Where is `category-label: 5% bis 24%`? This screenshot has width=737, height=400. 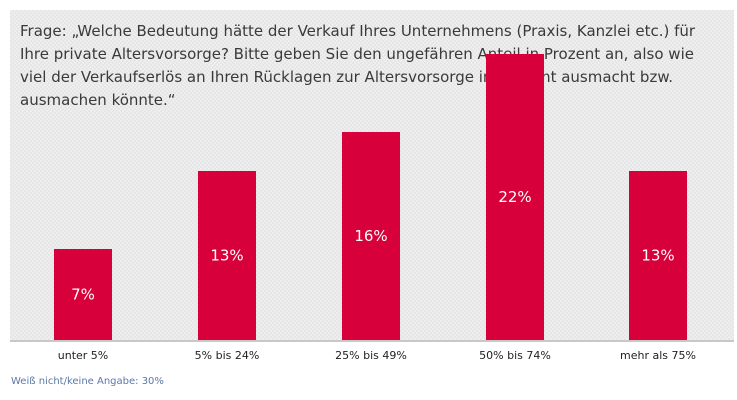
category-label: 5% bis 24% is located at coordinates (227, 355).